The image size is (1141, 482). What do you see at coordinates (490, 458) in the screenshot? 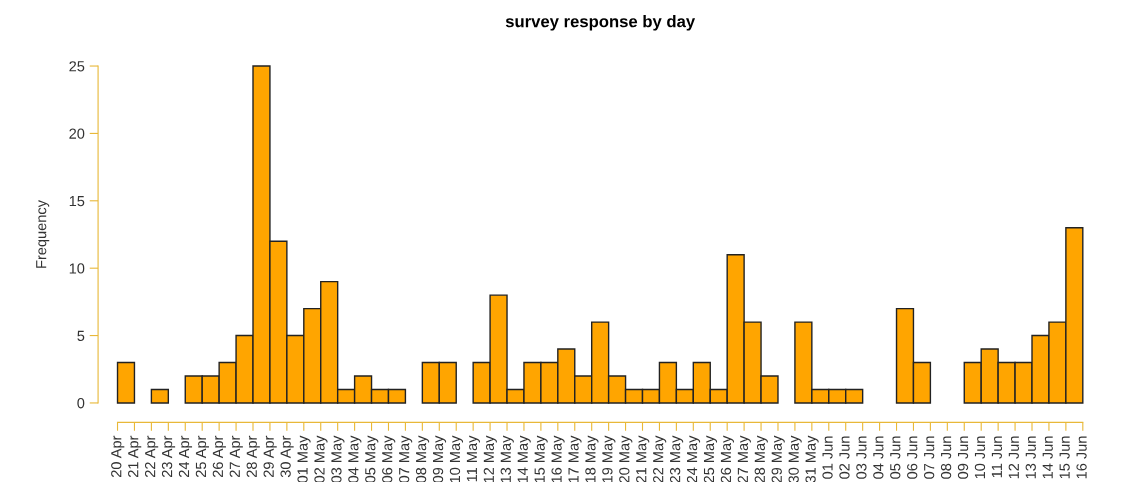
I see `x-tick-label: 12 May` at bounding box center [490, 458].